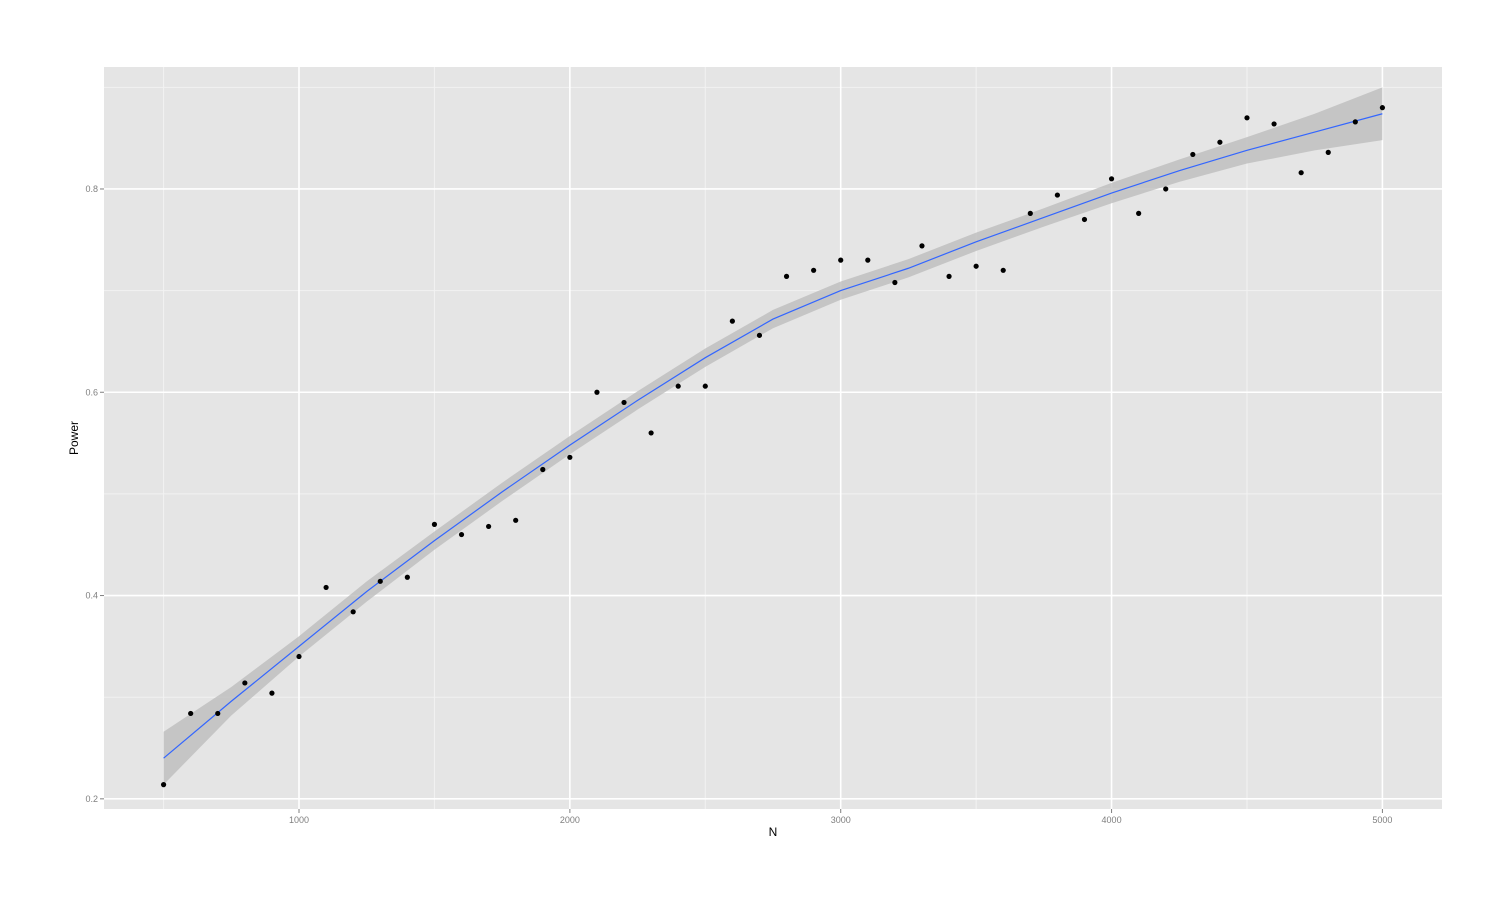 The width and height of the screenshot is (1508, 905). Describe the element at coordinates (91, 392) in the screenshot. I see `y-tick-label: 0.6` at that location.